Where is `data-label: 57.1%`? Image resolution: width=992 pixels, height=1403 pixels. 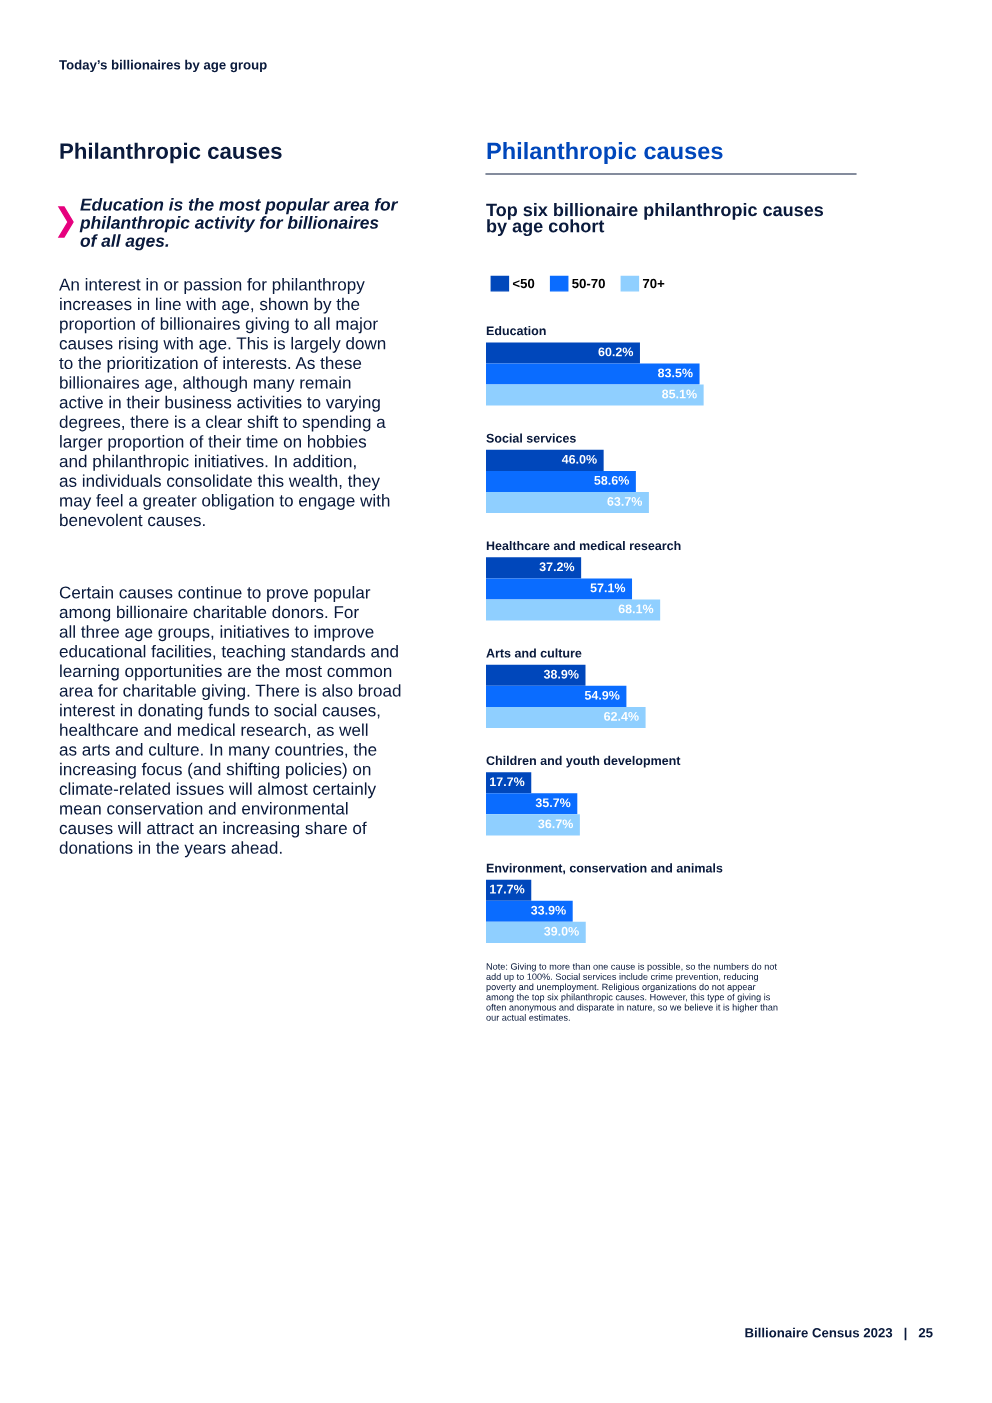 data-label: 57.1% is located at coordinates (608, 588).